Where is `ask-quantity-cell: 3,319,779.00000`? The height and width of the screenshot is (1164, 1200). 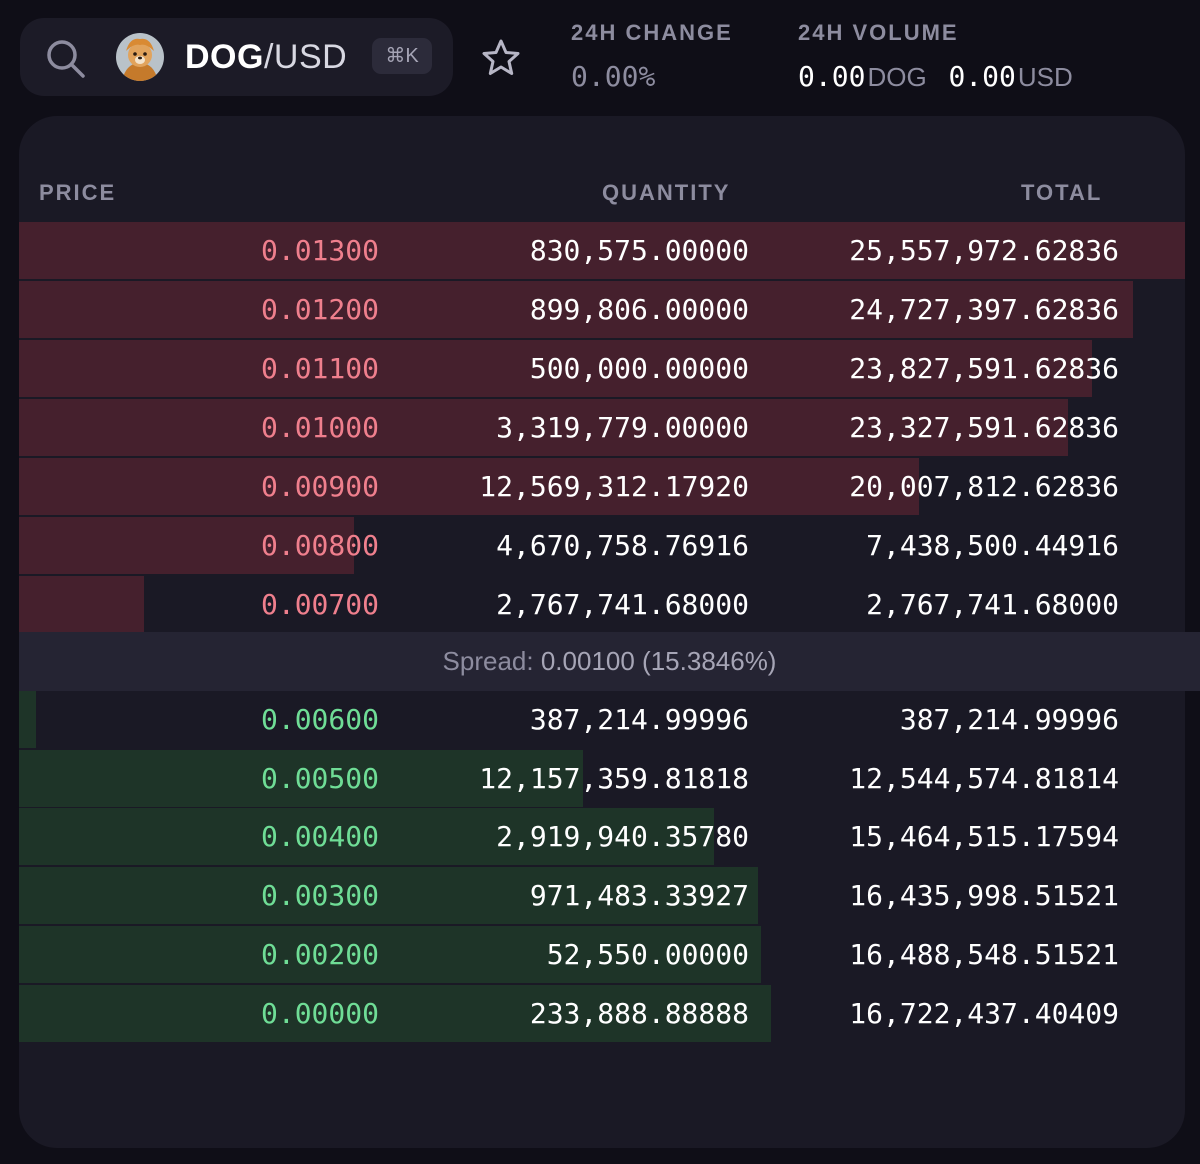
ask-quantity-cell: 3,319,779.00000 is located at coordinates (622, 427).